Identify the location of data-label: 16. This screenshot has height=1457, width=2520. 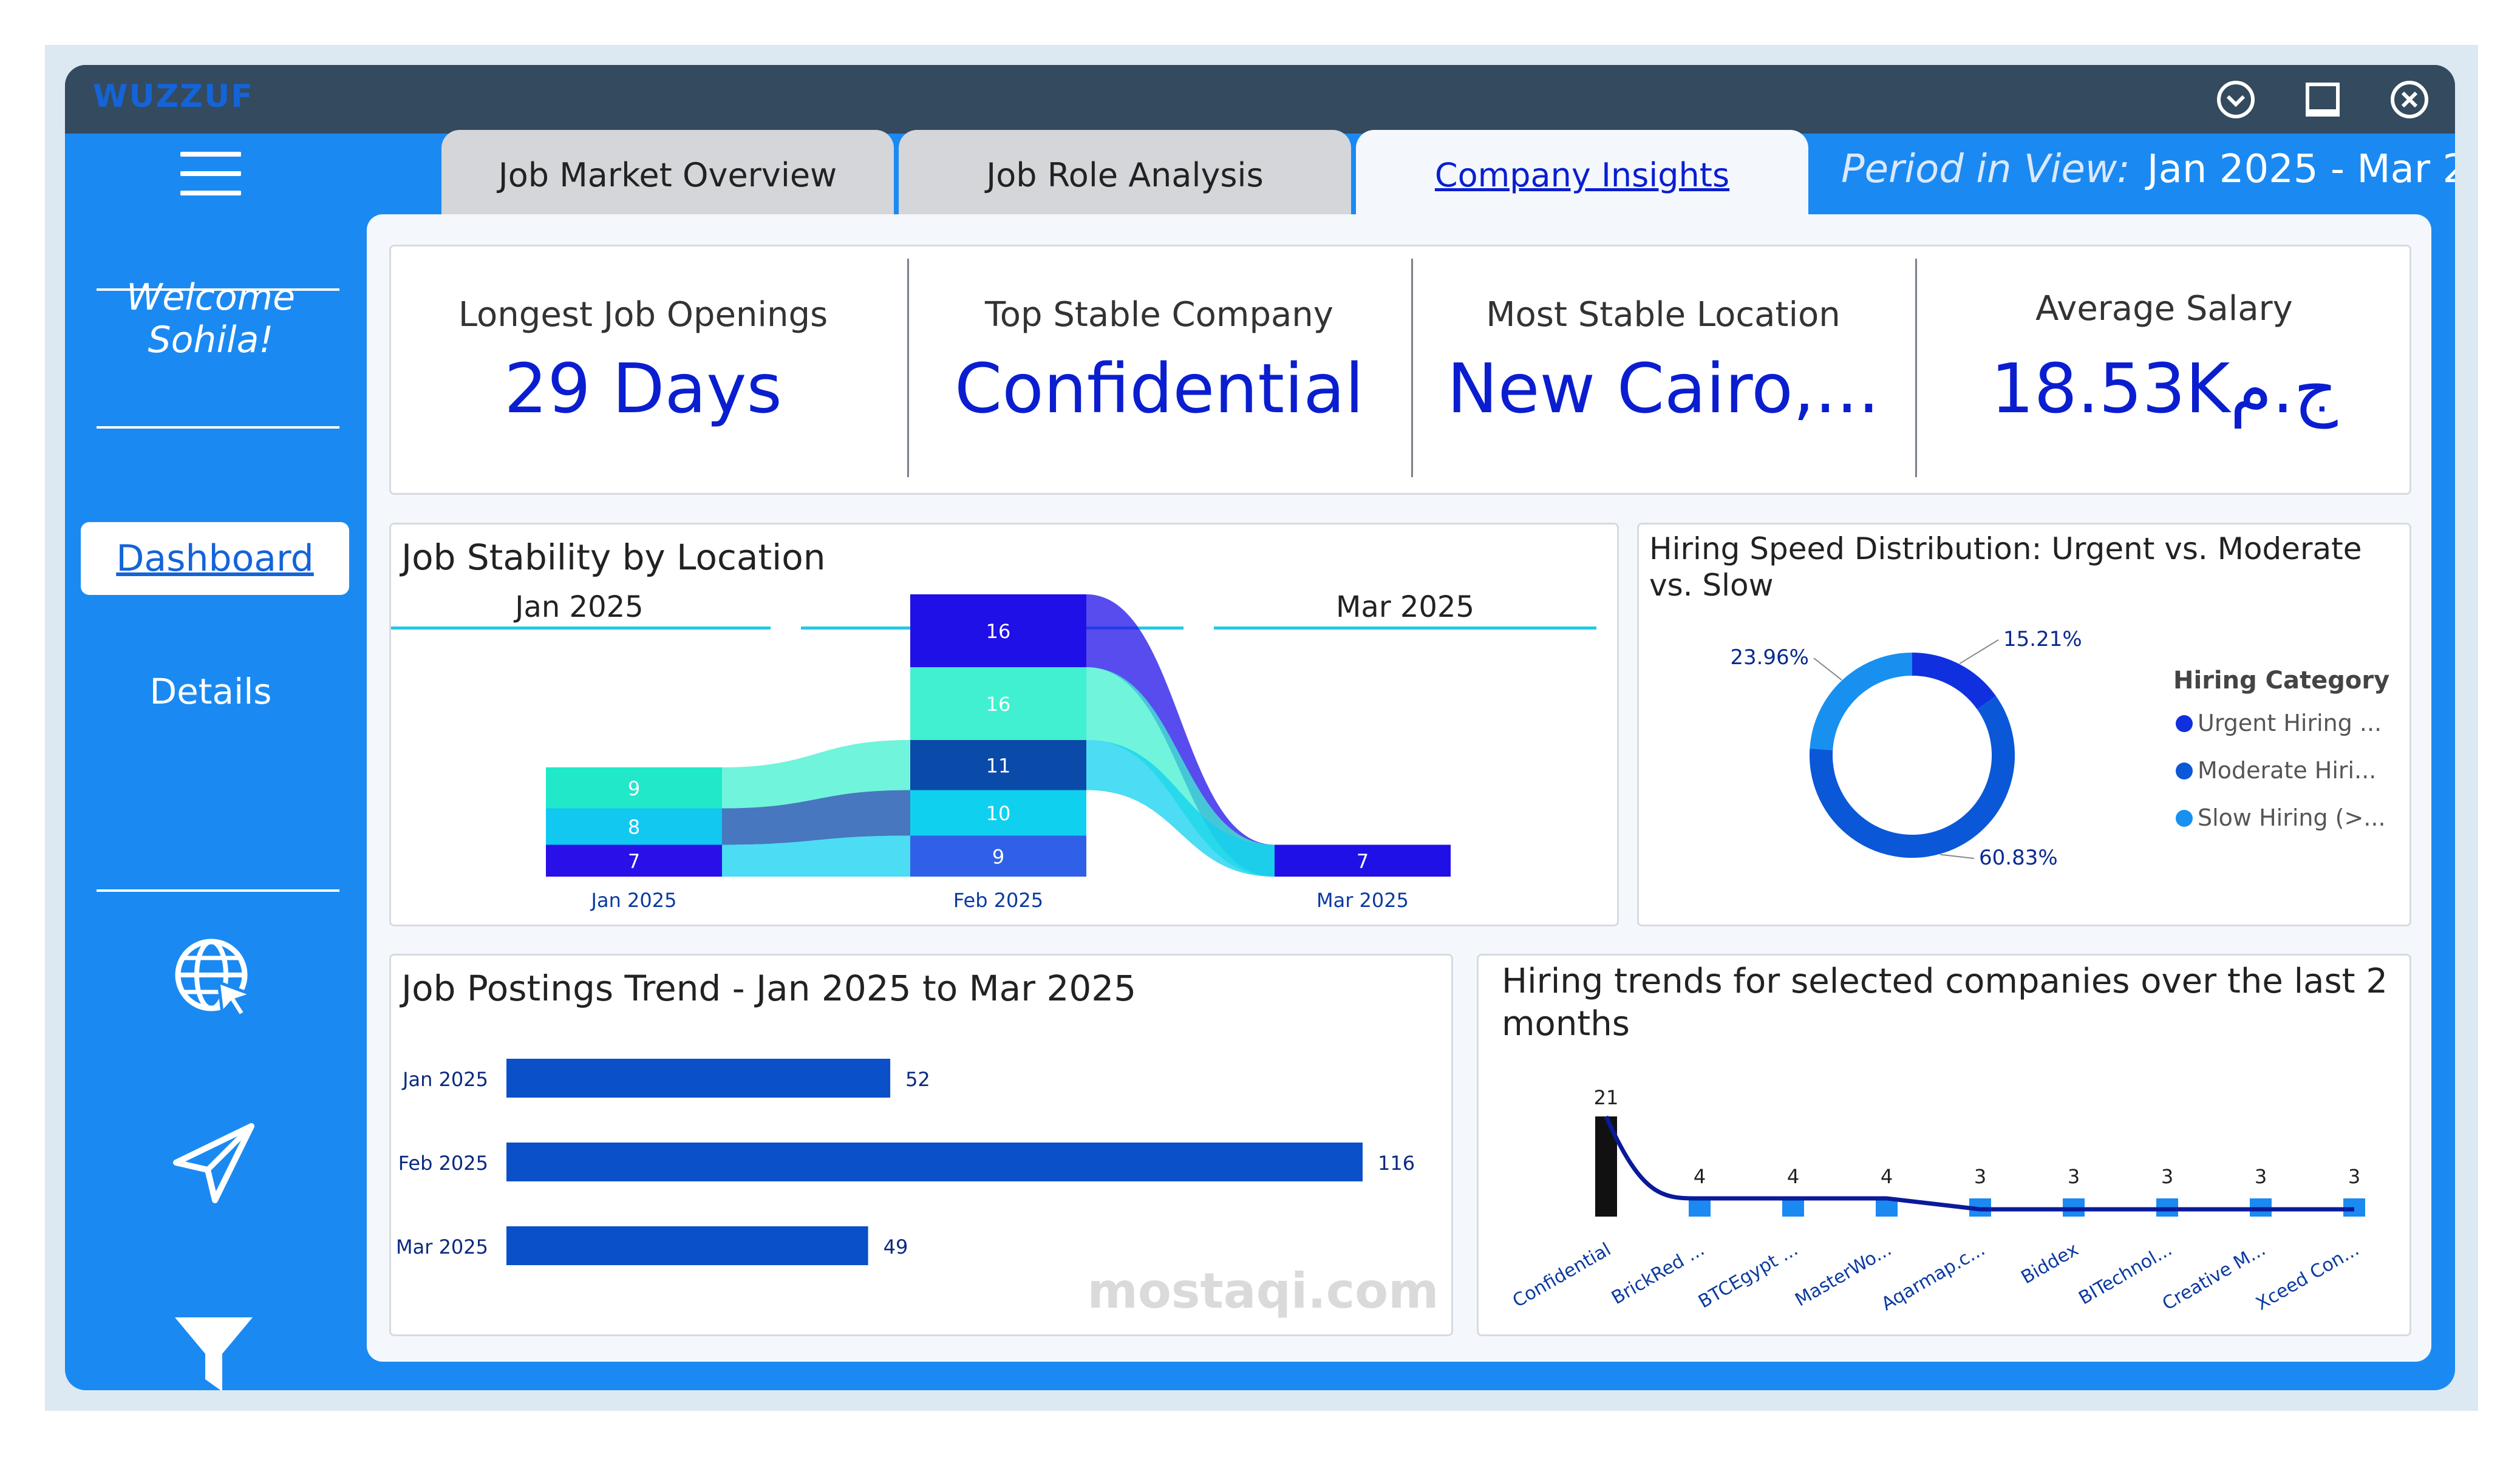
(998, 704).